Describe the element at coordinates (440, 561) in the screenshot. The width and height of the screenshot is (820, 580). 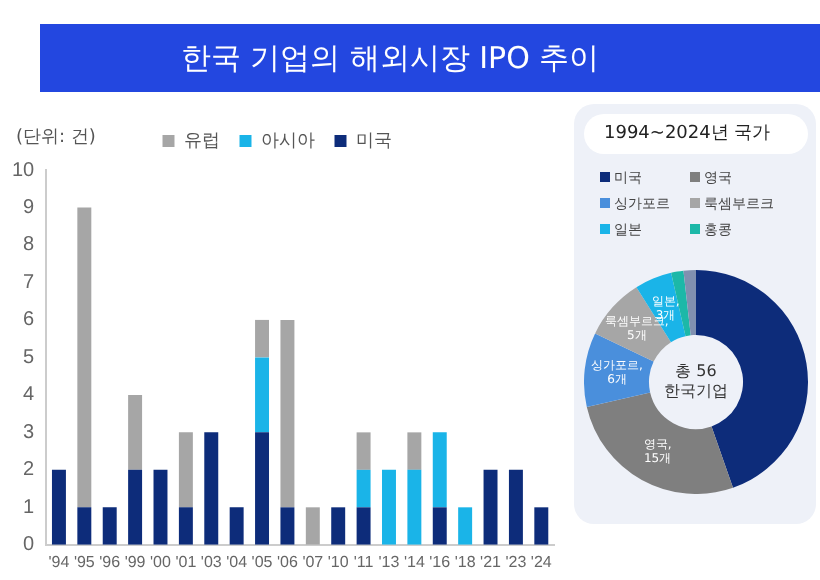
I see `x-tick-label: '16` at that location.